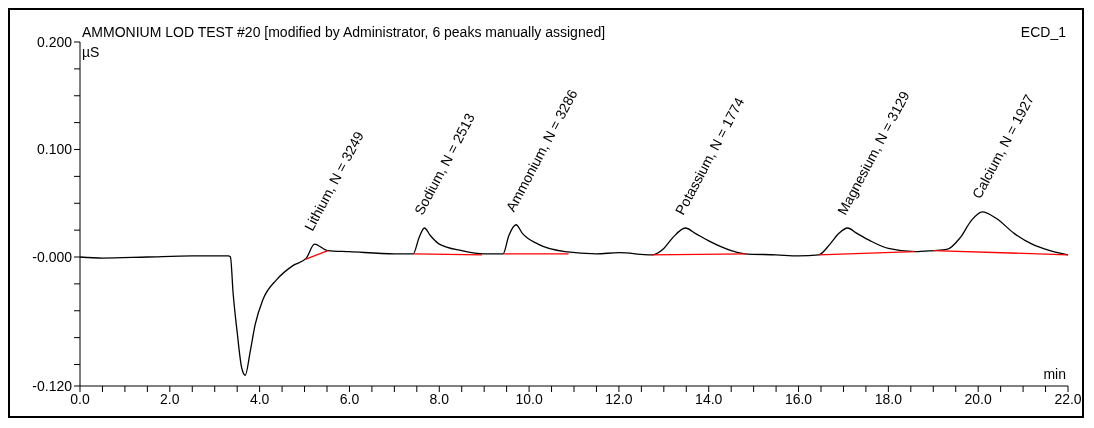 The height and width of the screenshot is (428, 1094). I want to click on y-axis-title: µS, so click(91, 52).